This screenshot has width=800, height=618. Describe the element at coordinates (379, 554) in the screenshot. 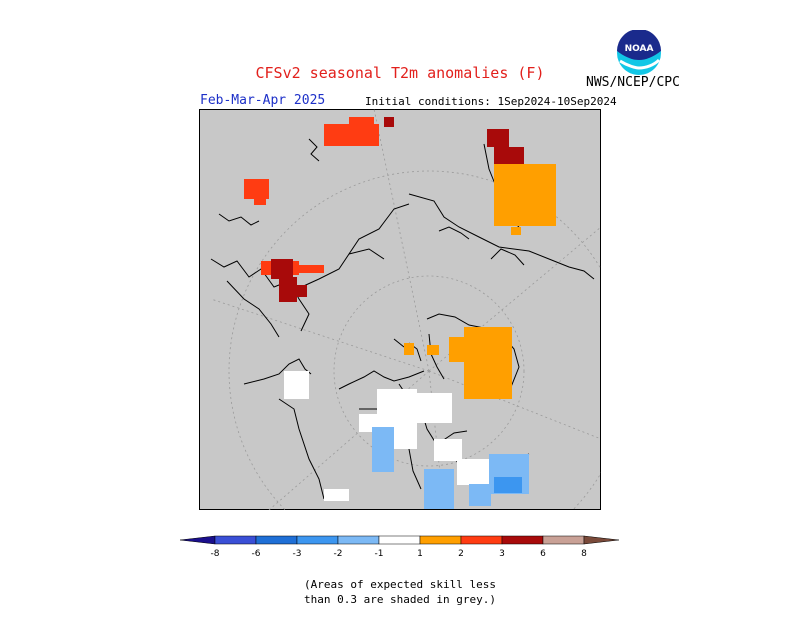

I see `legend-tick-label: -1` at that location.